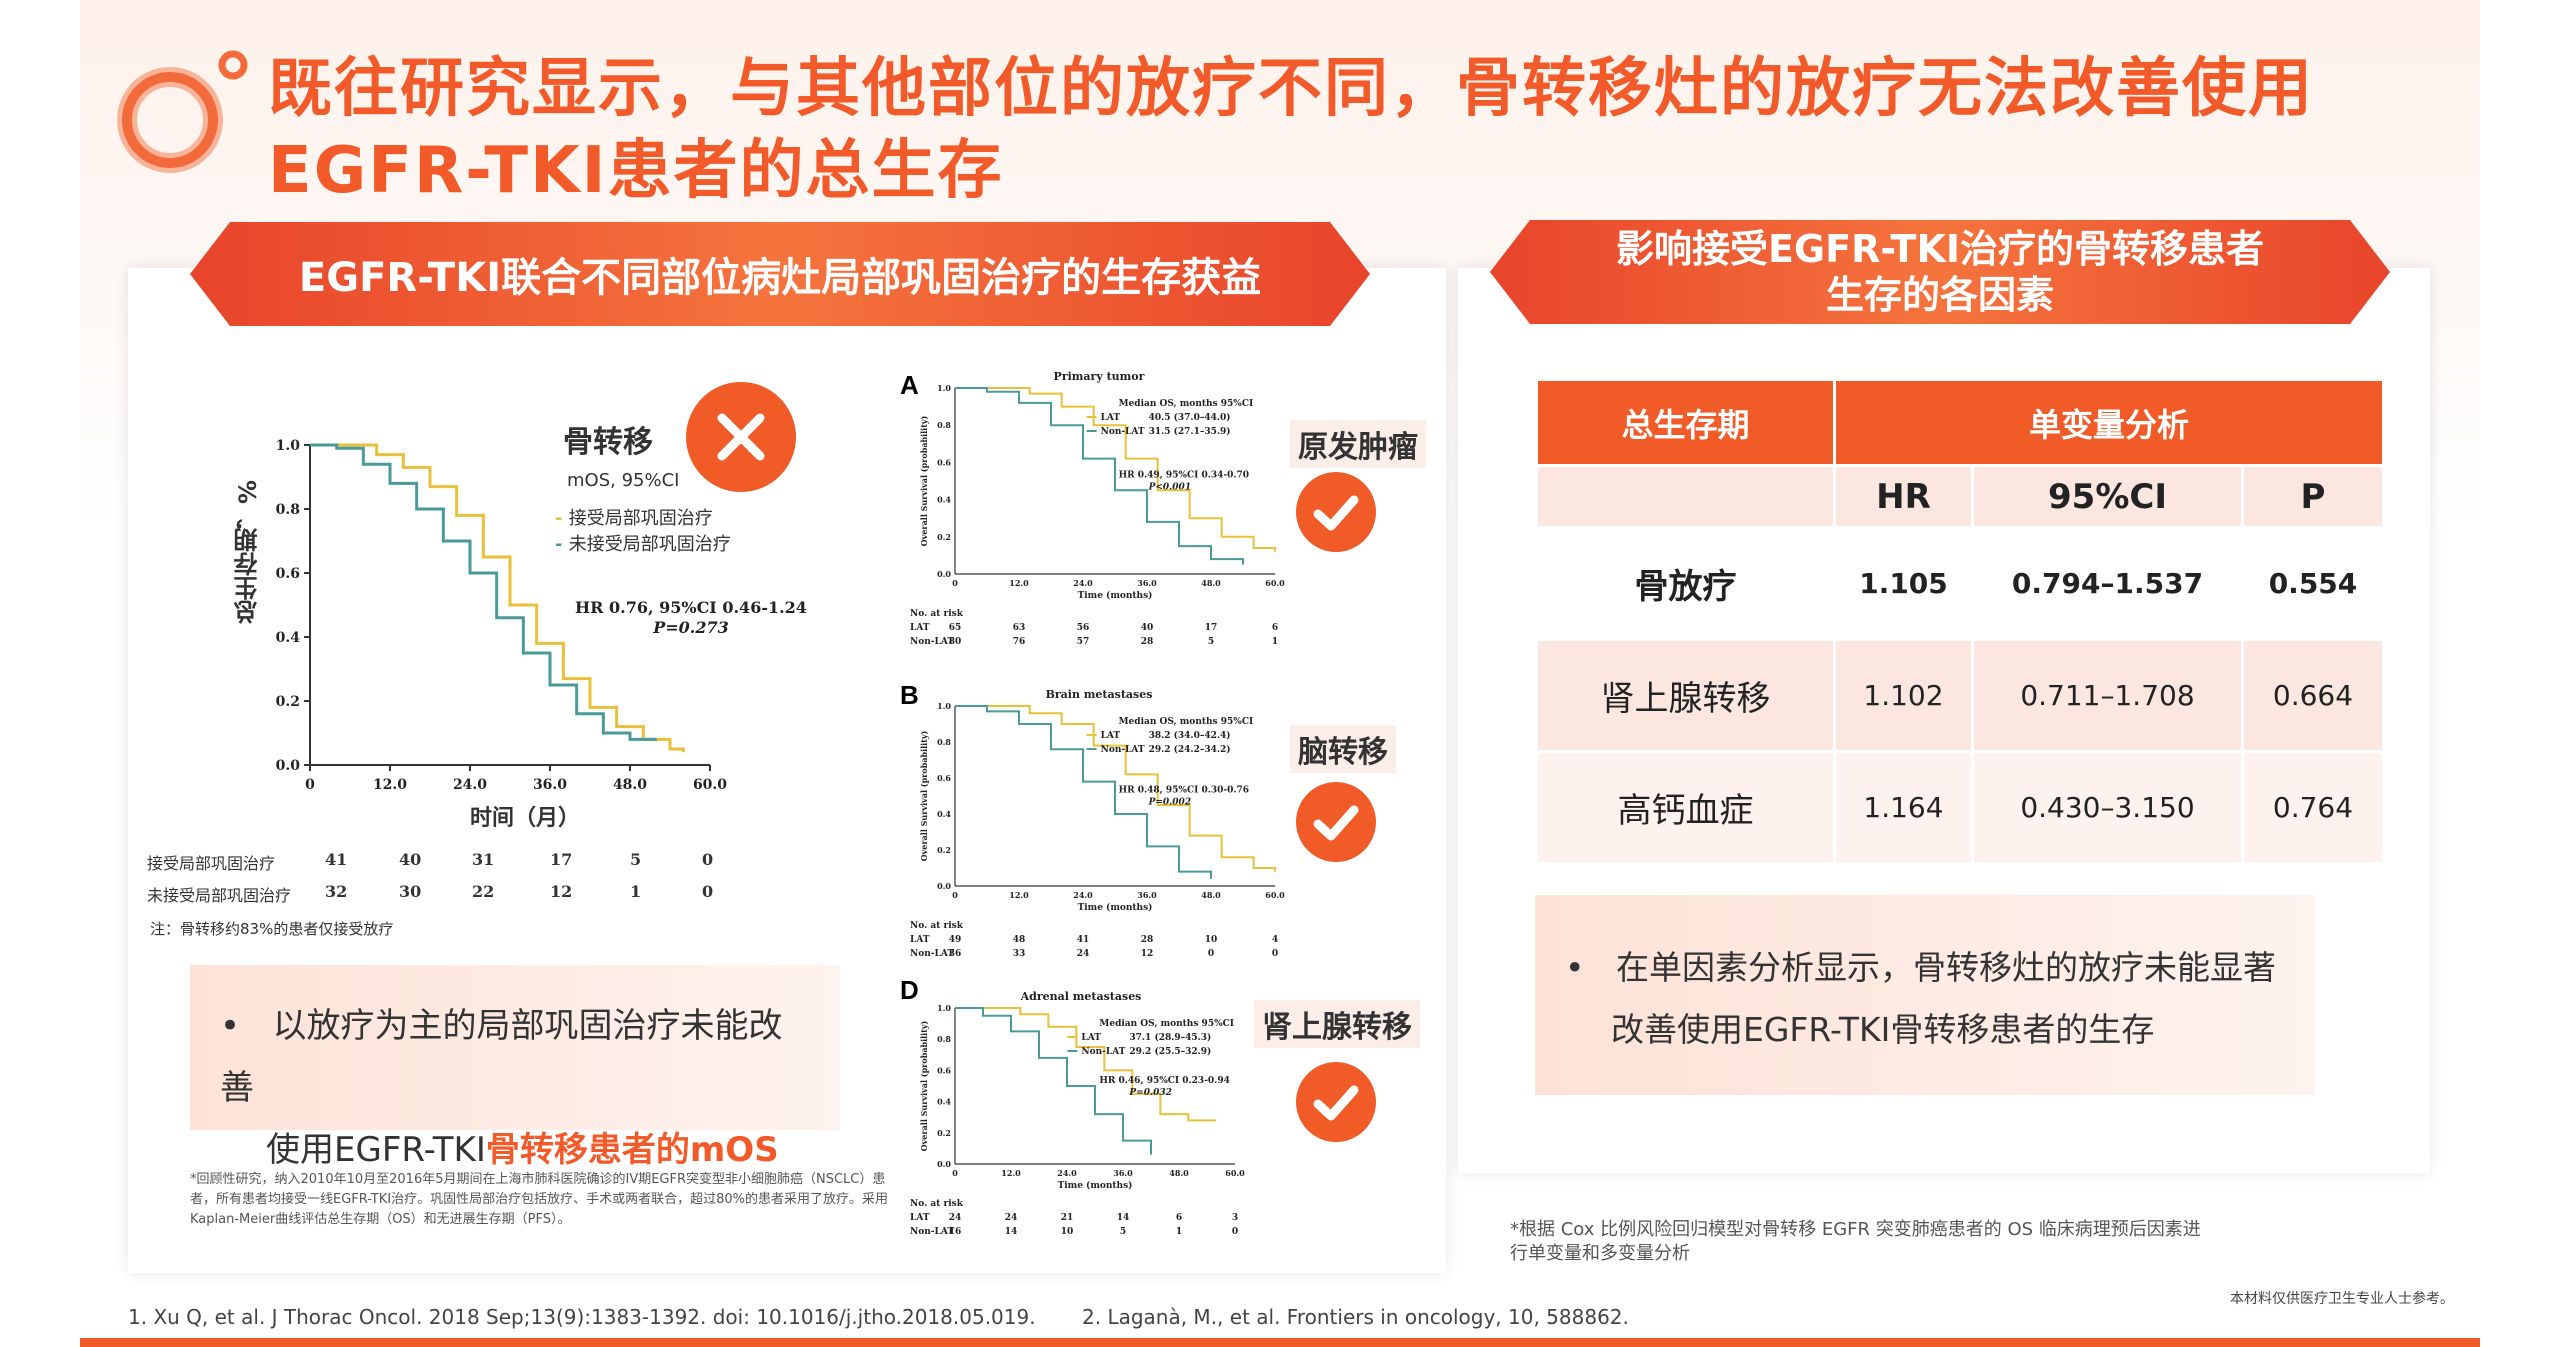 This screenshot has width=2560, height=1347. Describe the element at coordinates (1190, 735) in the screenshot. I see `legend-lat-value: 38.2 (34.0–42.4)` at that location.